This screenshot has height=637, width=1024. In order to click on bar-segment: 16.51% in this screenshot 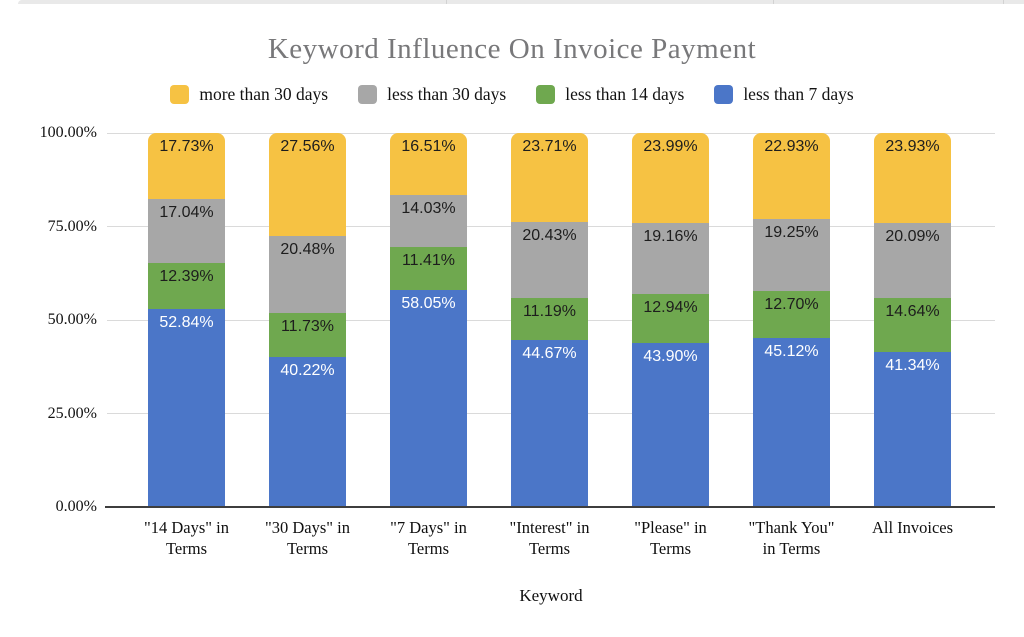, I will do `click(428, 164)`.